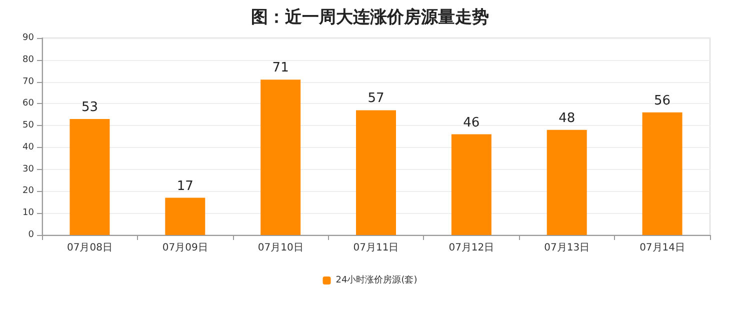 This screenshot has width=740, height=312. I want to click on x-tick-label: 07月08日, so click(89, 248).